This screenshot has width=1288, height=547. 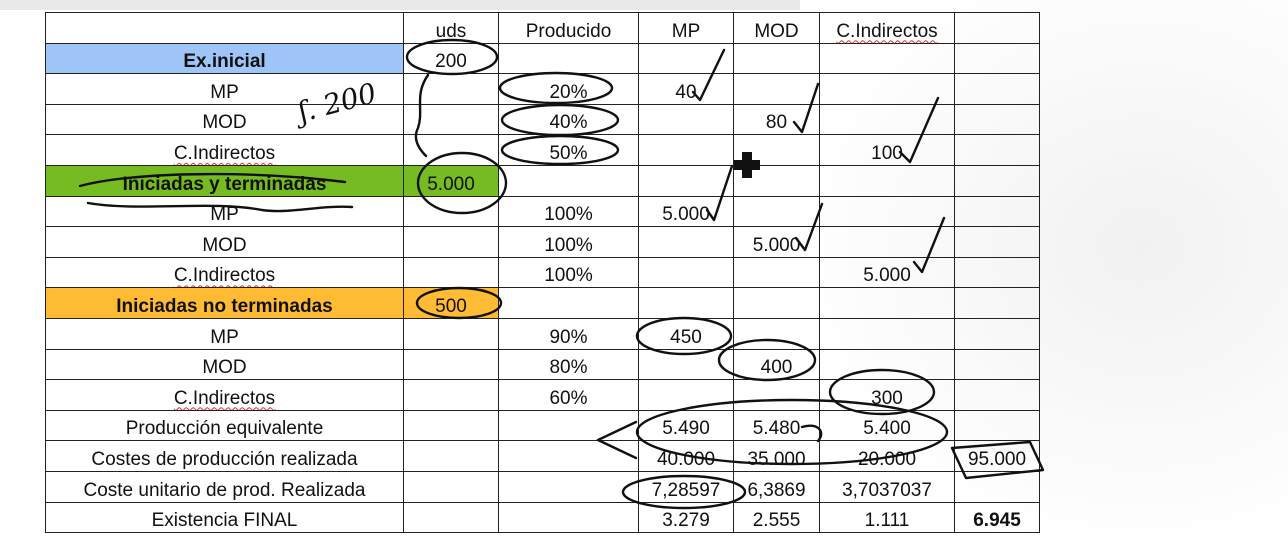 I want to click on table-row: Iniciadas y terminadas 5.000, so click(x=542, y=180).